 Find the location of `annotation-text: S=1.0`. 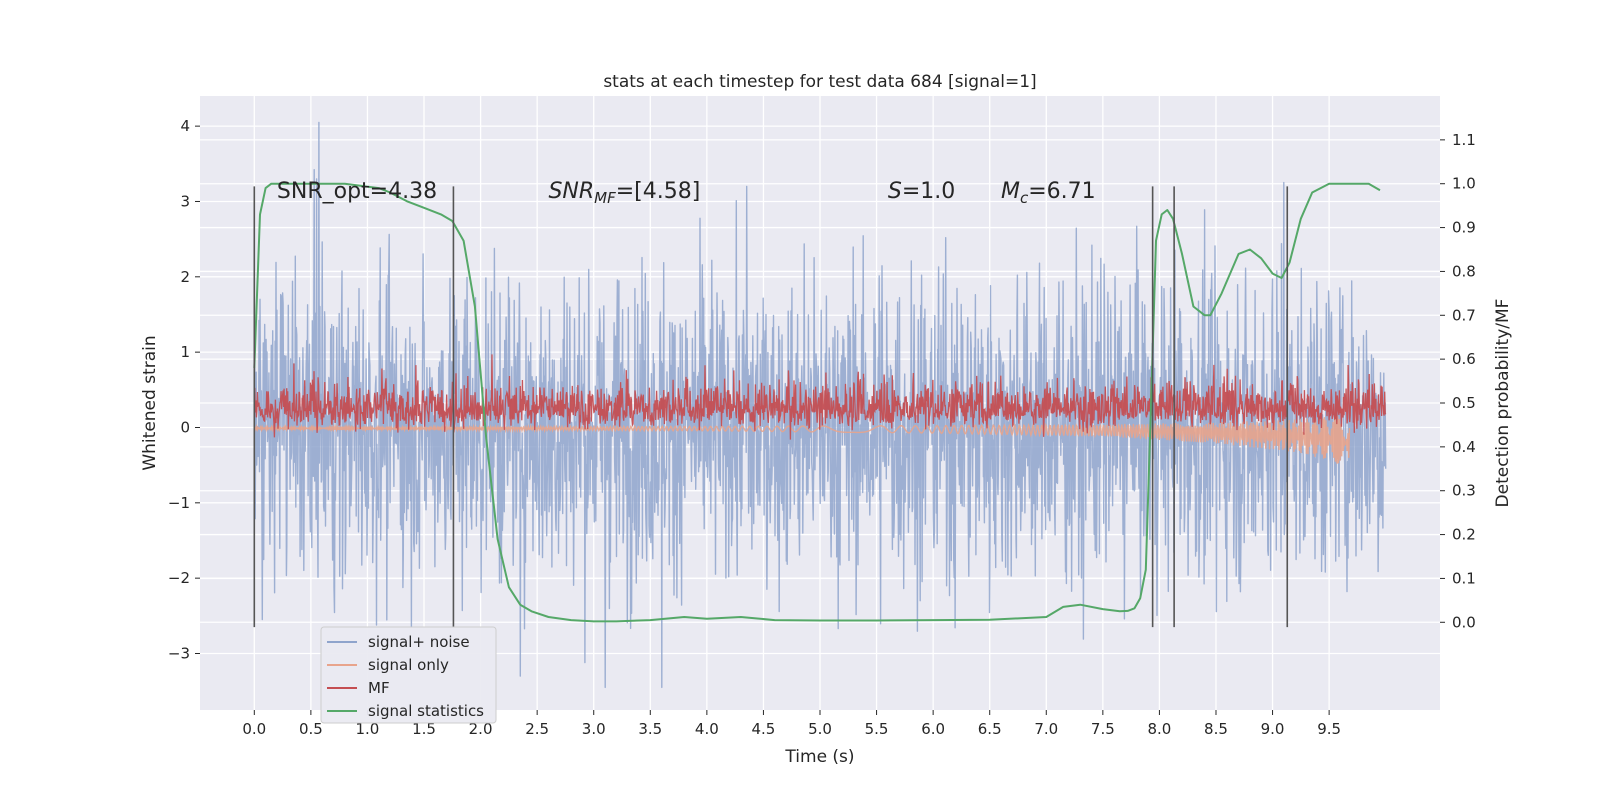

annotation-text: S=1.0 is located at coordinates (921, 191).